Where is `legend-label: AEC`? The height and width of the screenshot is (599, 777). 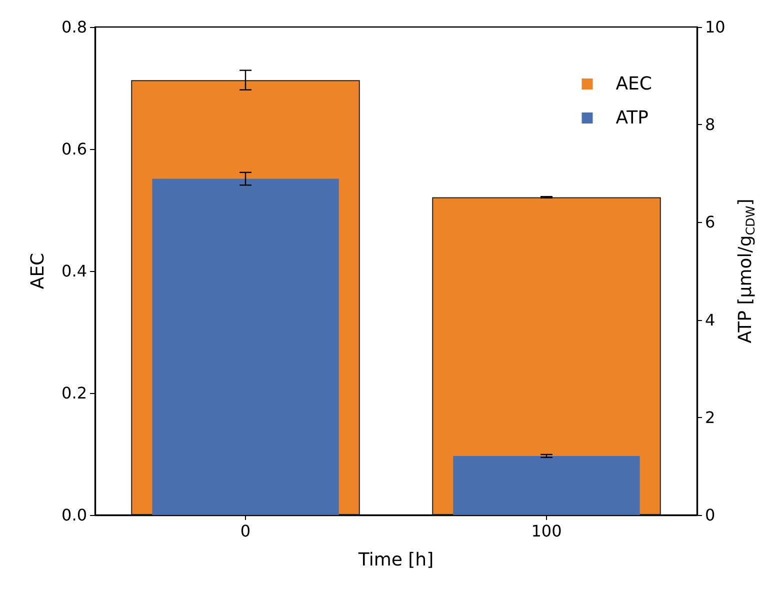 legend-label: AEC is located at coordinates (634, 84).